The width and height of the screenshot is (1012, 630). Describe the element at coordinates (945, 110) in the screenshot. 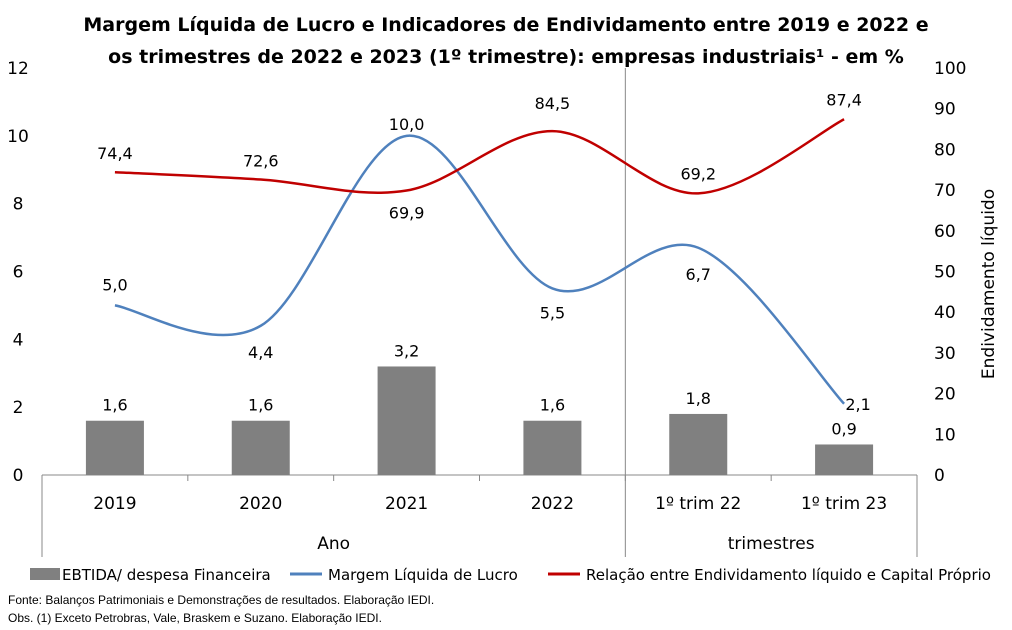

I see `right-axis-tick-label: 90` at that location.